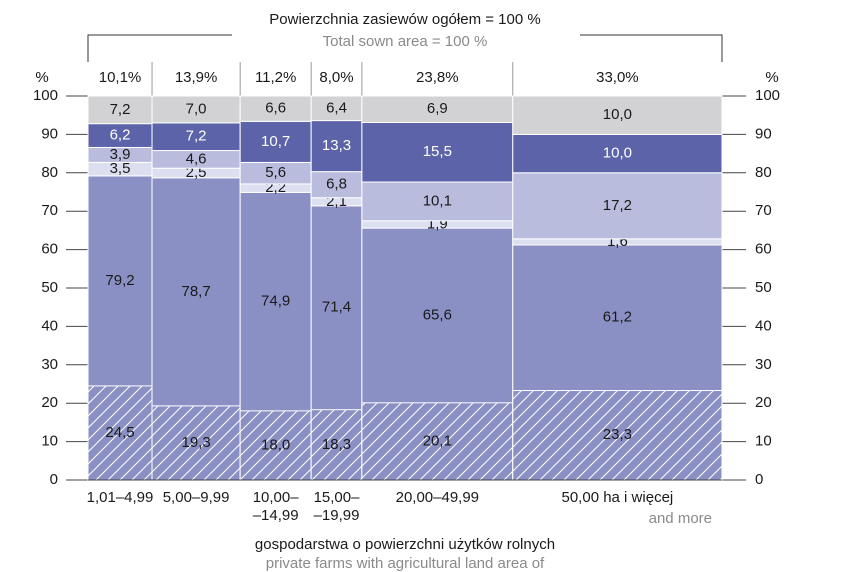 This screenshot has width=854, height=572. Describe the element at coordinates (54, 479) in the screenshot. I see `y-tick-label: 0` at that location.